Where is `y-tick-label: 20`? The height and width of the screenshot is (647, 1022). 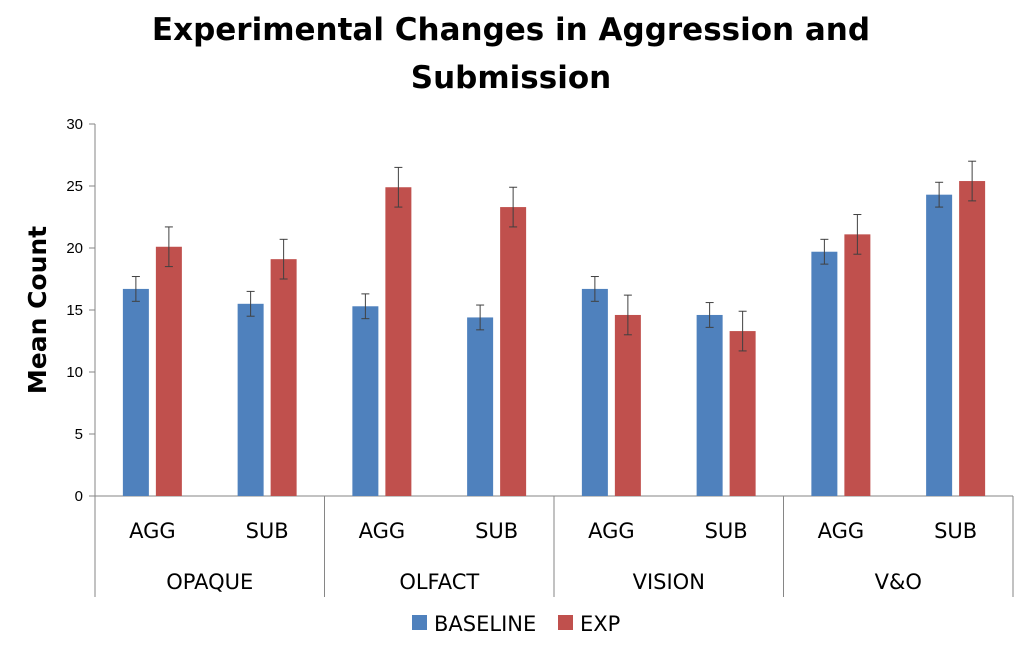
y-tick-label: 20 is located at coordinates (74, 248).